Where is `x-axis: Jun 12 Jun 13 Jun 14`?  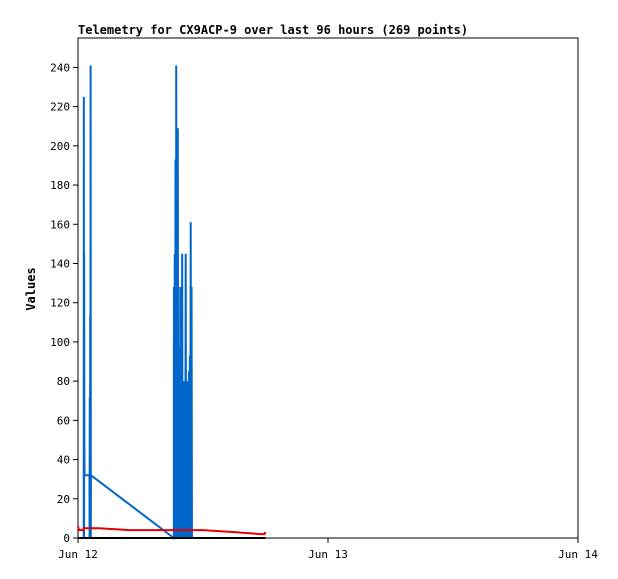
x-axis: Jun 12 Jun 13 Jun 14 is located at coordinates (328, 549).